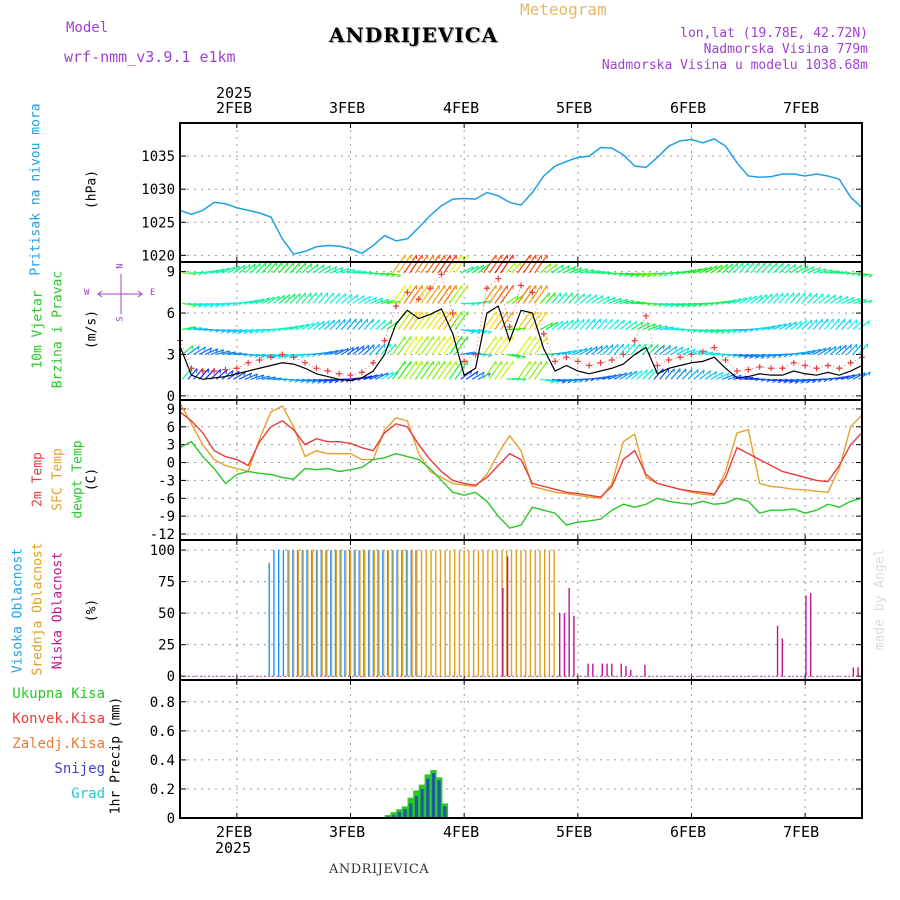 The width and height of the screenshot is (900, 900). What do you see at coordinates (233, 848) in the screenshot?
I see `bottom-year-label: 2025` at bounding box center [233, 848].